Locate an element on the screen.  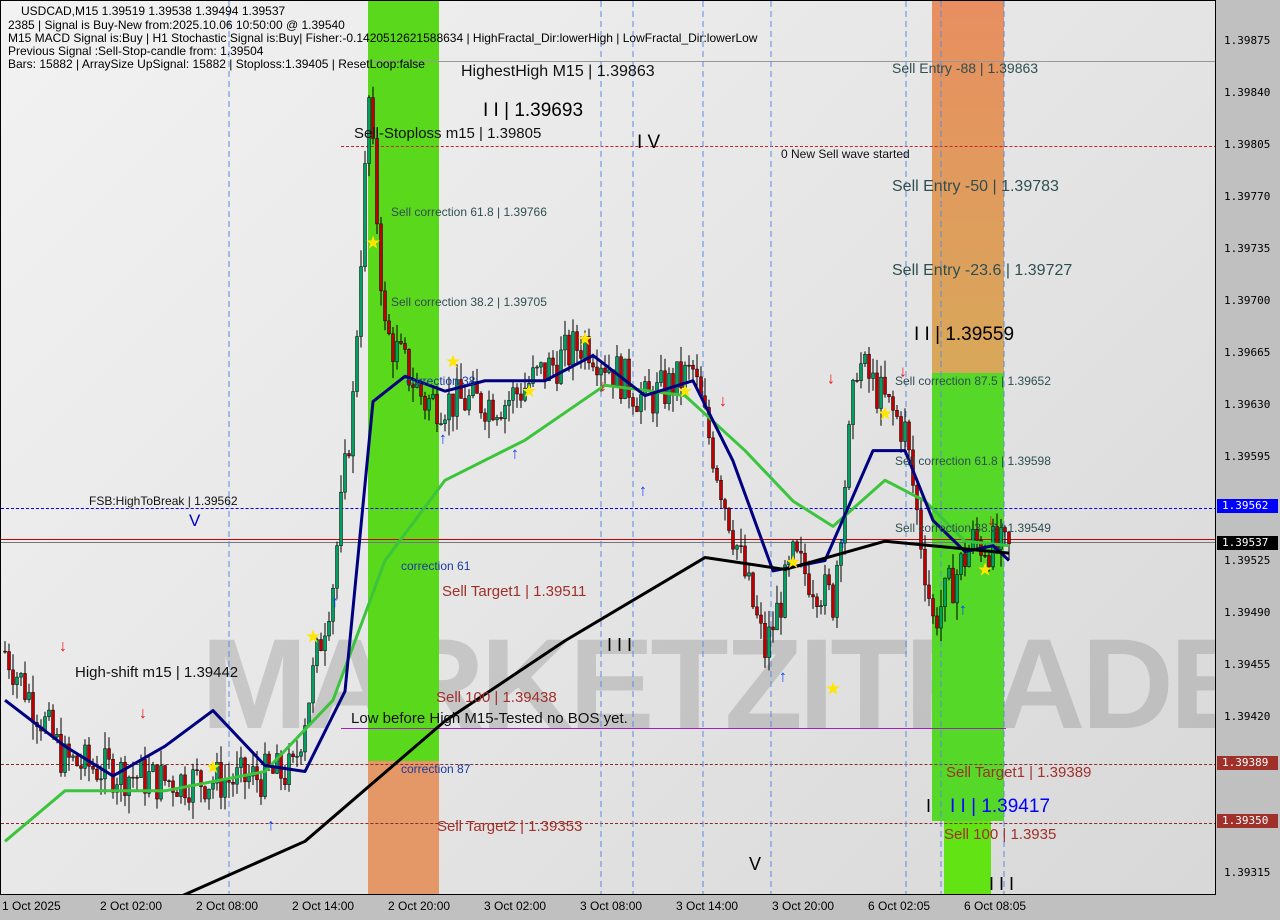
time-tick-label: 1 Oct 2025 is located at coordinates (31, 906).